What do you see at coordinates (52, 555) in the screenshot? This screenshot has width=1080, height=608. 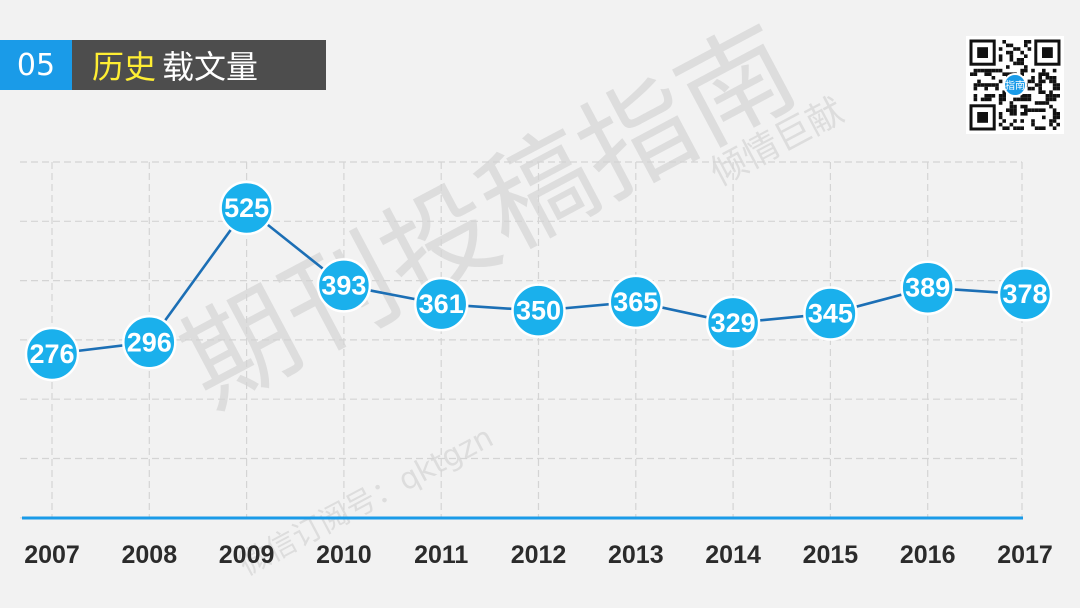 I see `x-tick-label: 2007` at bounding box center [52, 555].